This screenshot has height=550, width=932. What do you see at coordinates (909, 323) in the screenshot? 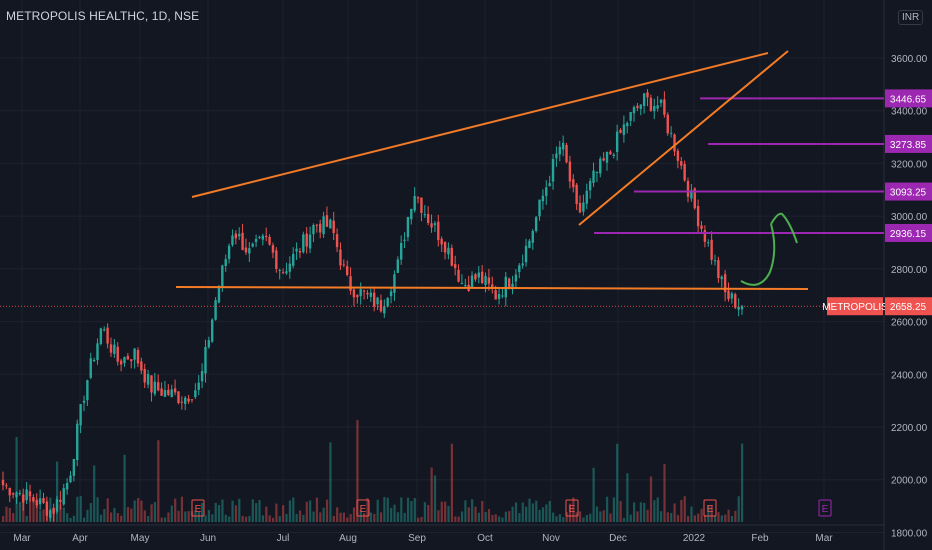
I see `y-tick-label: 2600.00` at bounding box center [909, 323].